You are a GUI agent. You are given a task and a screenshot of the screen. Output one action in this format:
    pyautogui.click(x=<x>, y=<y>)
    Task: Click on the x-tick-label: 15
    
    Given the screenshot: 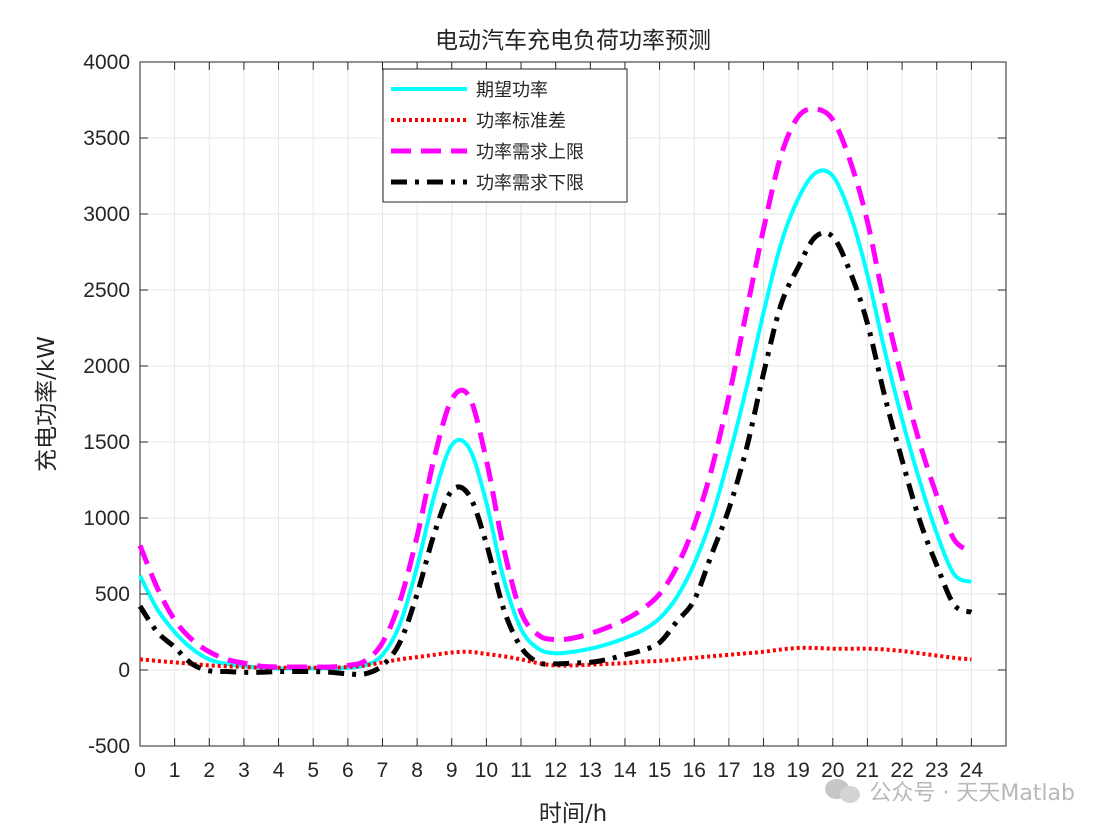 What is the action you would take?
    pyautogui.click(x=659, y=770)
    